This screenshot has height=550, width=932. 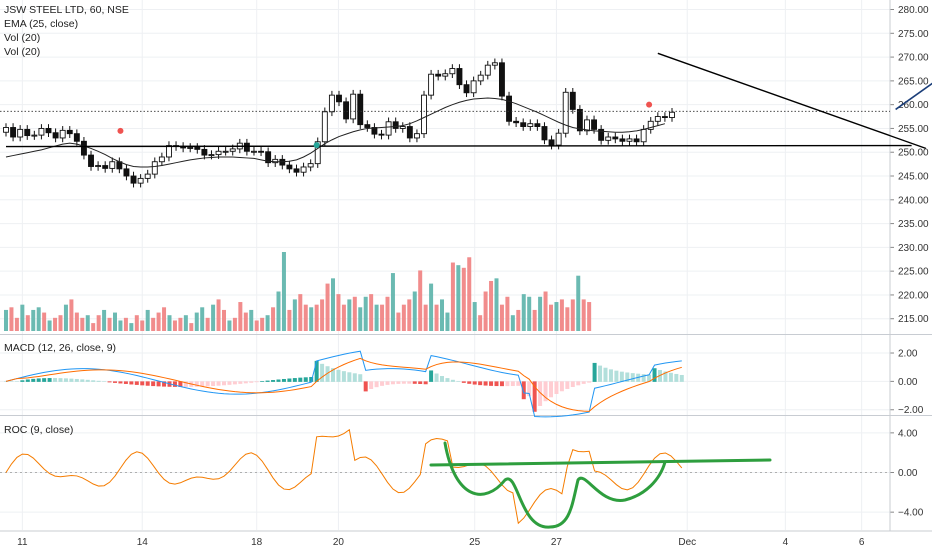 I want to click on x-tick-label: Dec, so click(x=687, y=542).